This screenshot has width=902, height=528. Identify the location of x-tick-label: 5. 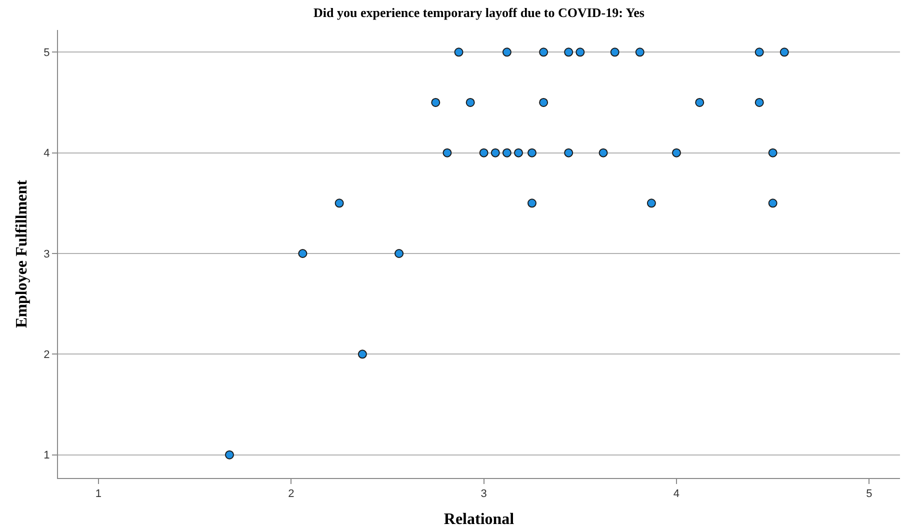
(869, 494).